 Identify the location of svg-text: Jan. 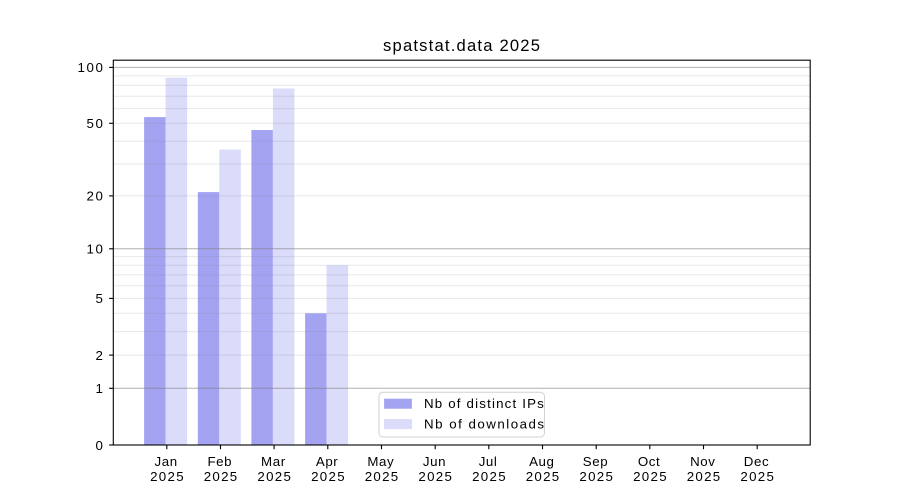
(165, 461).